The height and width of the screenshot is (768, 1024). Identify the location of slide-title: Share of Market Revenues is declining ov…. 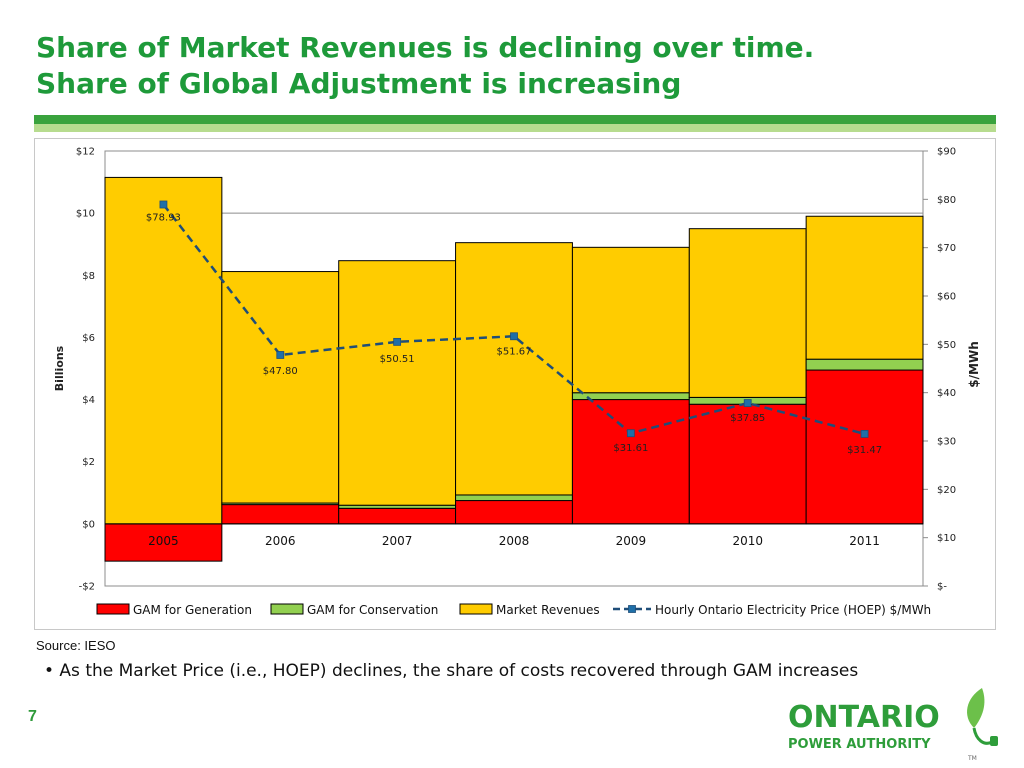
(516, 66).